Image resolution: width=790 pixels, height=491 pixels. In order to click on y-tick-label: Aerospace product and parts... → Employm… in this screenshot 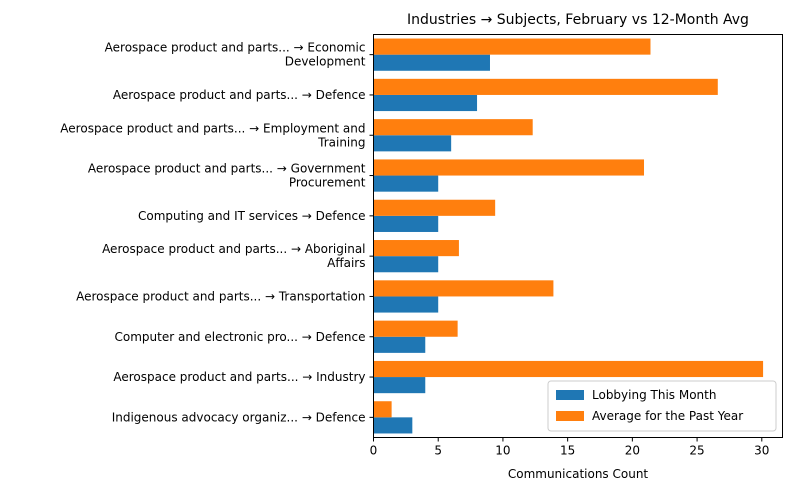, I will do `click(212, 135)`.